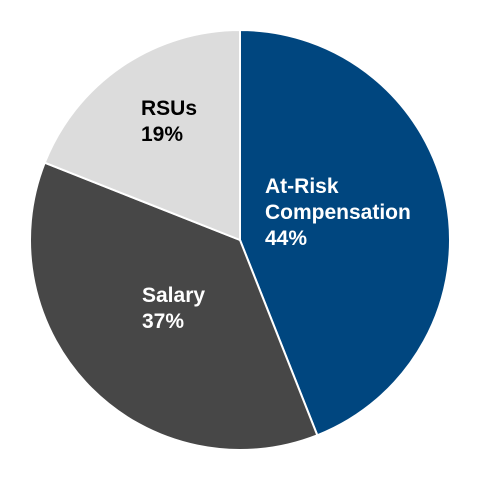 This screenshot has width=480, height=480. What do you see at coordinates (163, 321) in the screenshot?
I see `slice-value-label: 37%` at bounding box center [163, 321].